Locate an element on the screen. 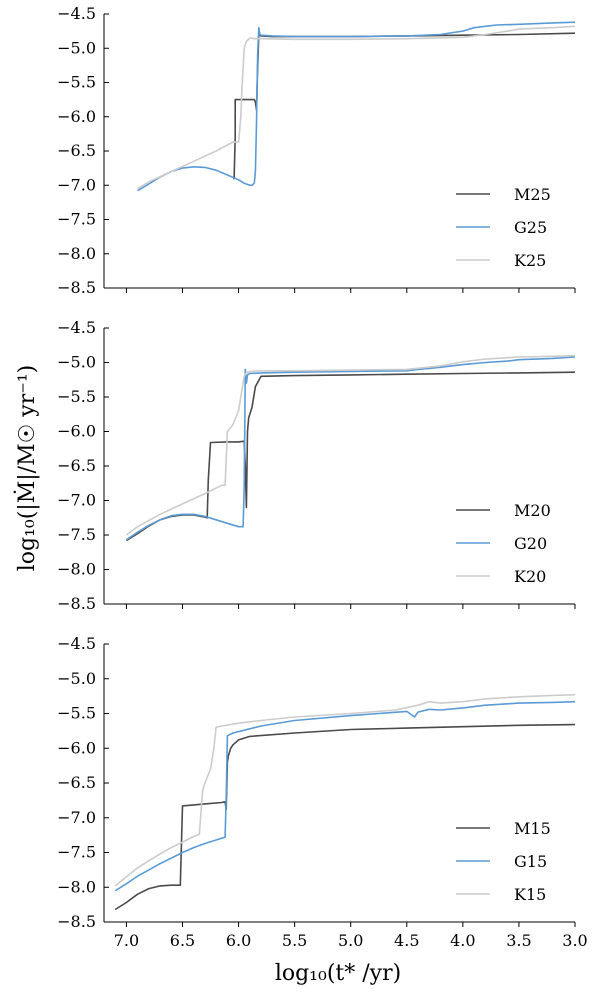 The height and width of the screenshot is (994, 592). legend-label-k25: K25 is located at coordinates (530, 260).